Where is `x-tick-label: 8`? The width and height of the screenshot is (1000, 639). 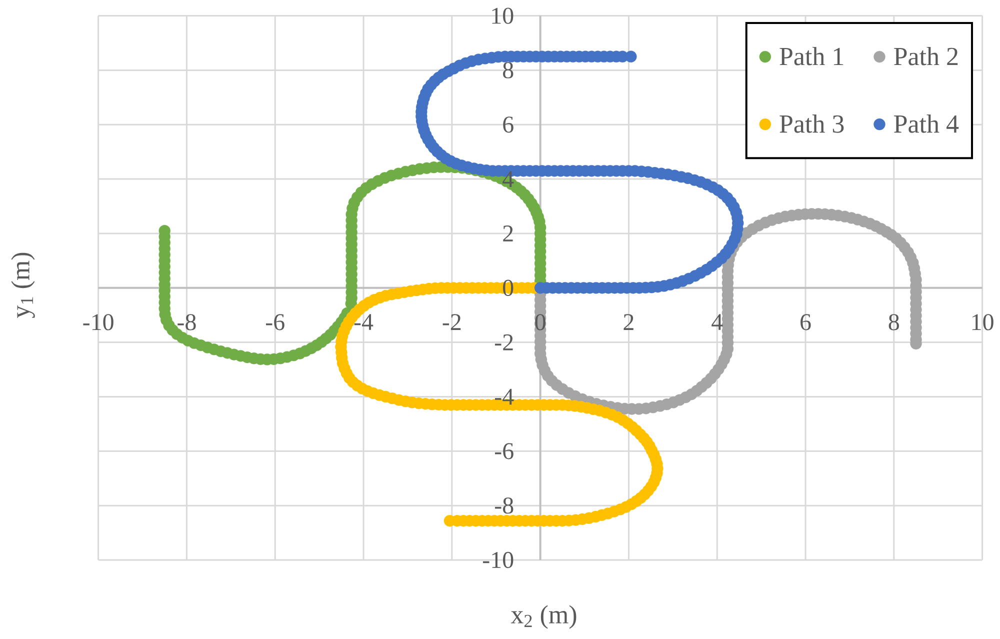 x-tick-label: 8 is located at coordinates (893, 322).